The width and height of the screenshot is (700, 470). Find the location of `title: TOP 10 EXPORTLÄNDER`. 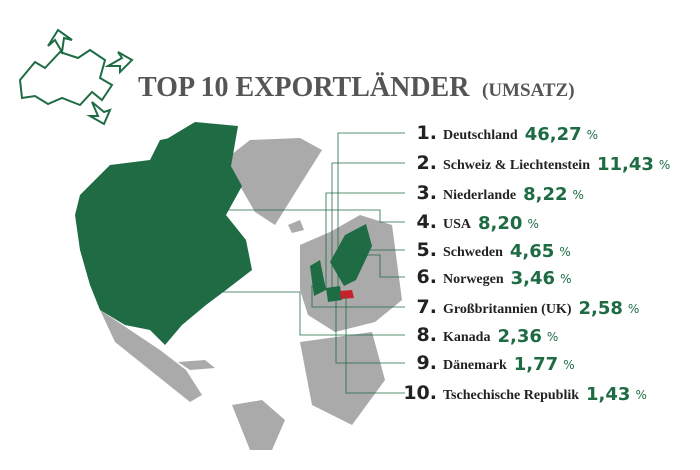

title: TOP 10 EXPORTLÄNDER is located at coordinates (304, 87).